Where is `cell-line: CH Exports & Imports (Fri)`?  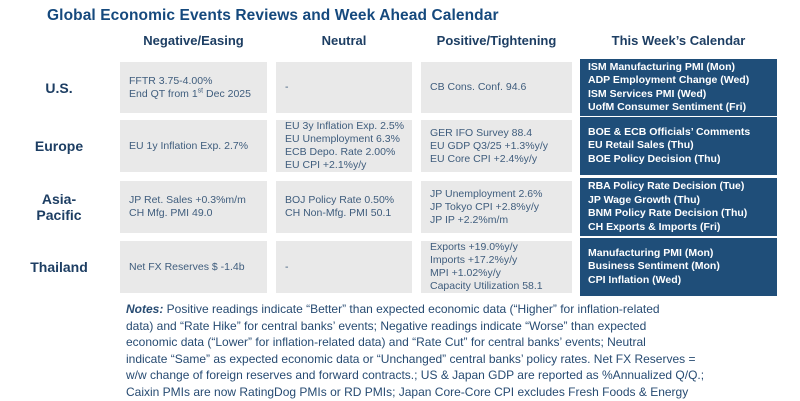
cell-line: CH Exports & Imports (Fri) is located at coordinates (654, 226).